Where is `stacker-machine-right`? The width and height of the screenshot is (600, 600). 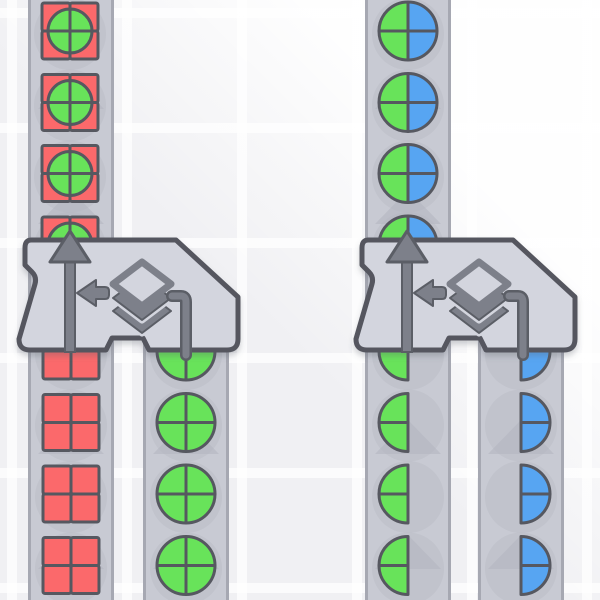
stacker-machine-right is located at coordinates (465, 295).